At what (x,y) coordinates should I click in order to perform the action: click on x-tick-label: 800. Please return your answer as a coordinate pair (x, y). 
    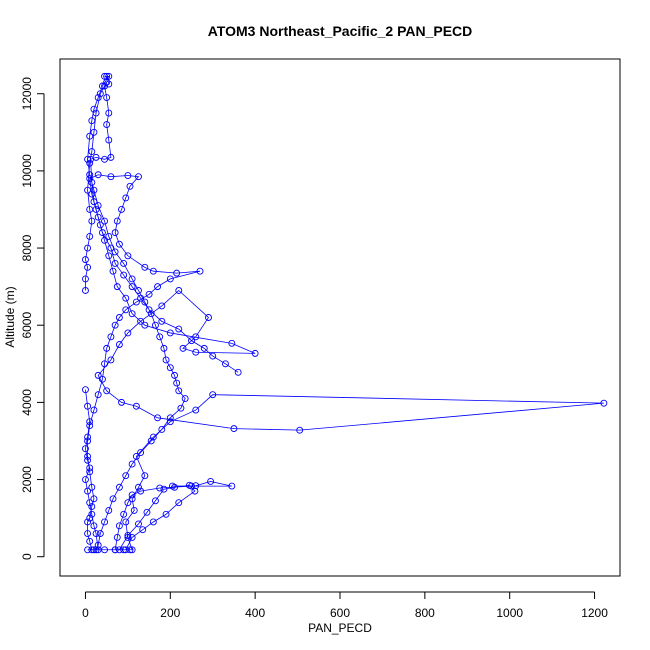
    Looking at the image, I should click on (425, 613).